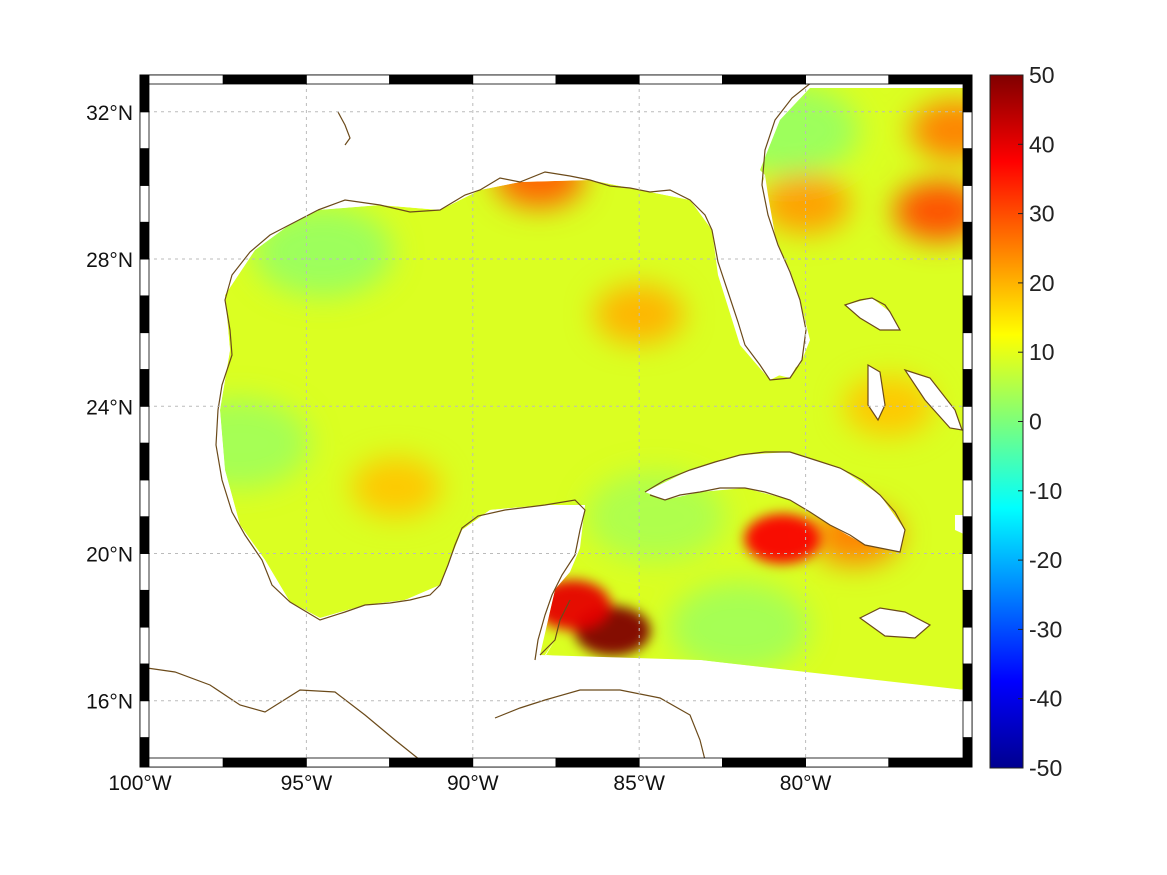 The width and height of the screenshot is (1167, 875). Describe the element at coordinates (655, 516) in the screenshot. I see `field-zone-yucatan-channel` at that location.